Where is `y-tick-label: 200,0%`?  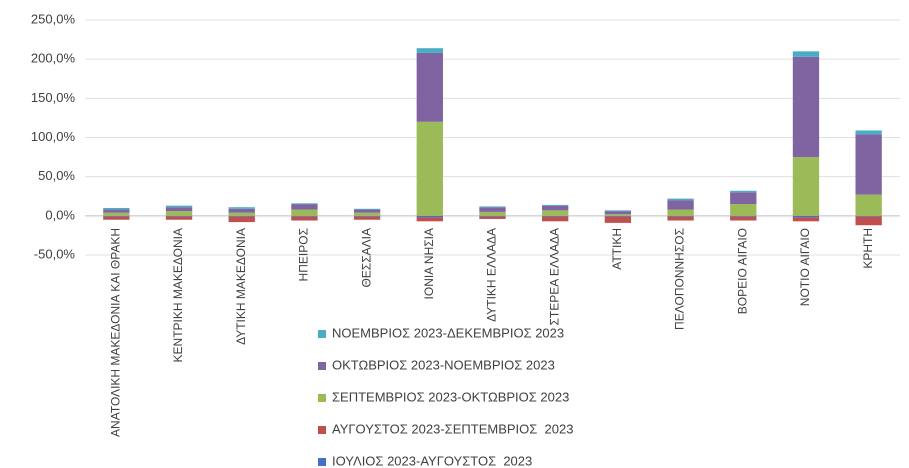 y-tick-label: 200,0% is located at coordinates (53, 58).